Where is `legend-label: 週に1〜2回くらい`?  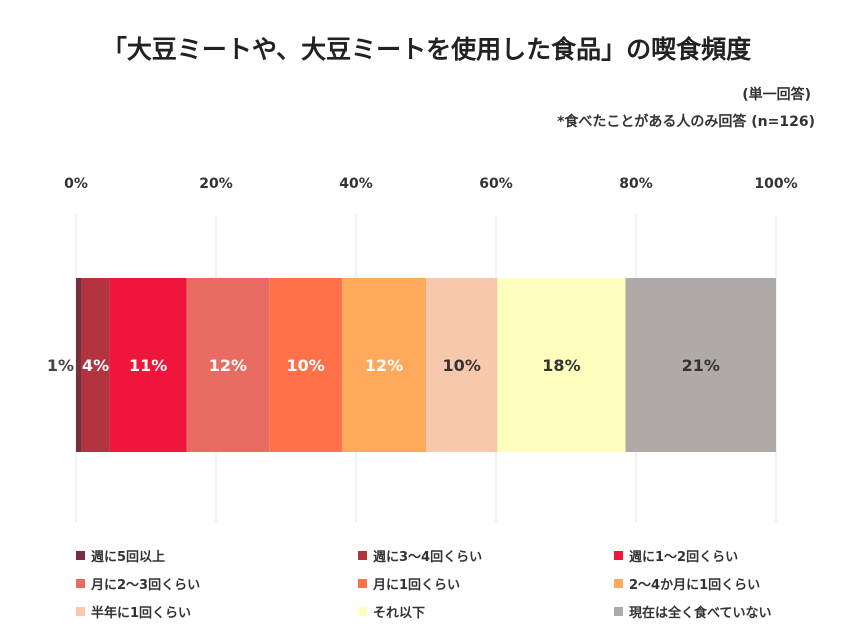
legend-label: 週に1〜2回くらい is located at coordinates (684, 557).